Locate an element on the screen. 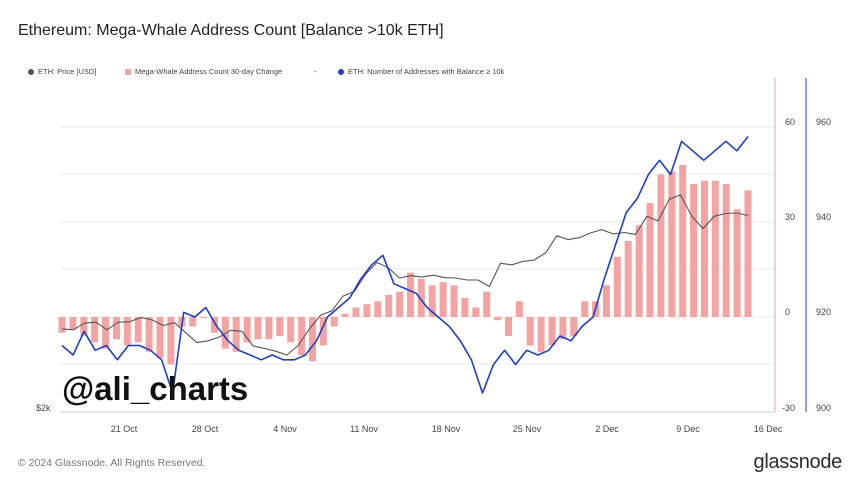  left-axis-label: $2k is located at coordinates (43, 408).